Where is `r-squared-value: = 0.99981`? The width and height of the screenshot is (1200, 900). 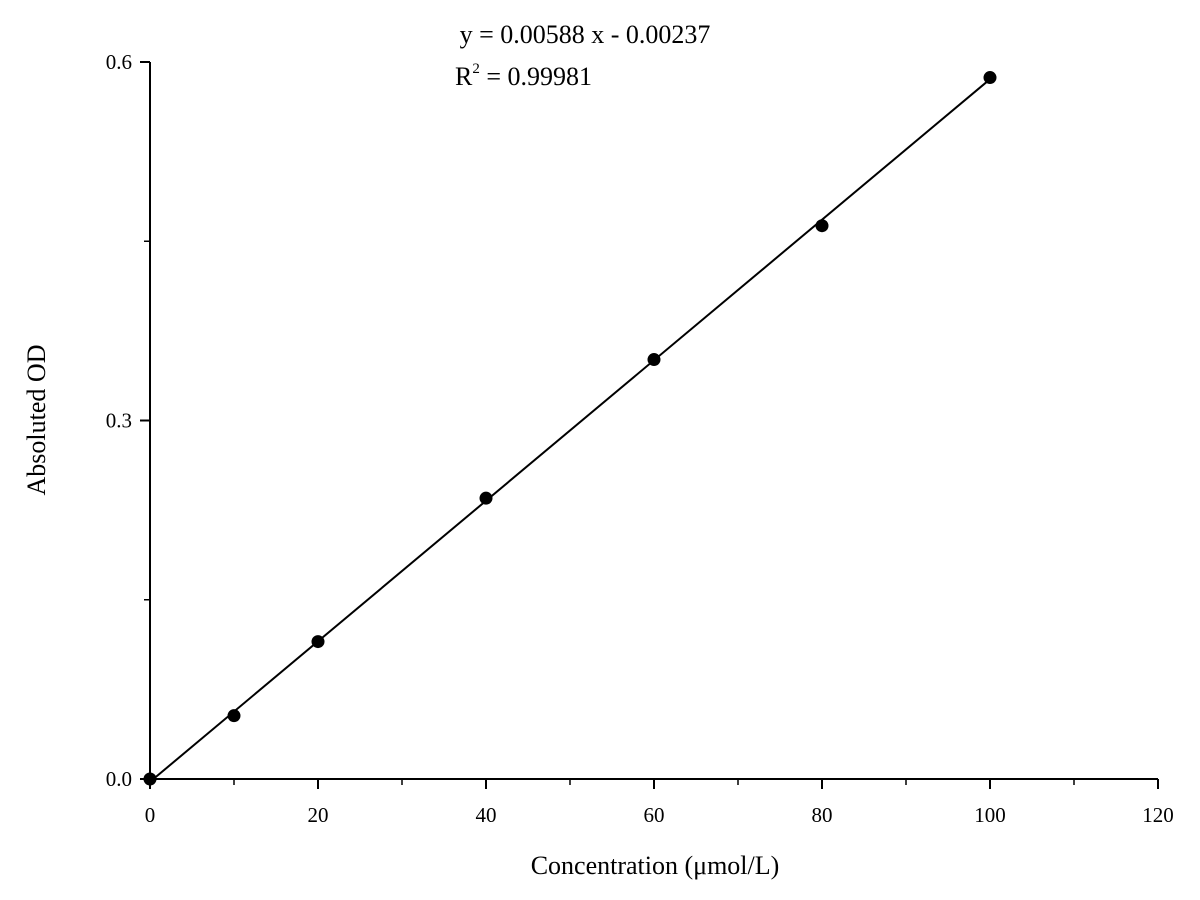
r-squared-value: = 0.99981 is located at coordinates (536, 76).